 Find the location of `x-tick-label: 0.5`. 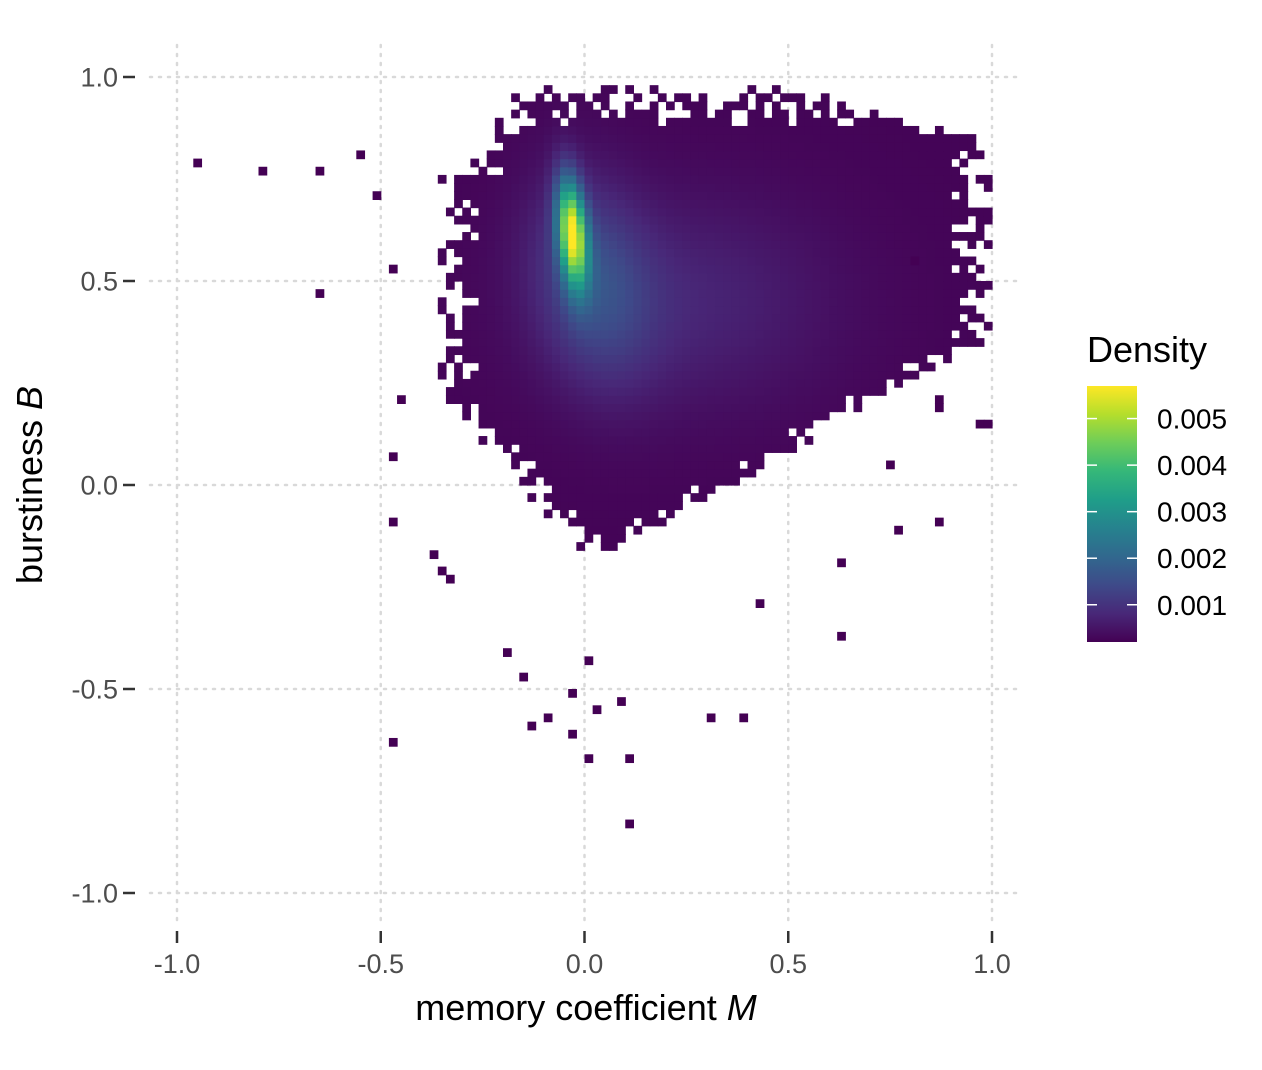

x-tick-label: 0.5 is located at coordinates (788, 964).